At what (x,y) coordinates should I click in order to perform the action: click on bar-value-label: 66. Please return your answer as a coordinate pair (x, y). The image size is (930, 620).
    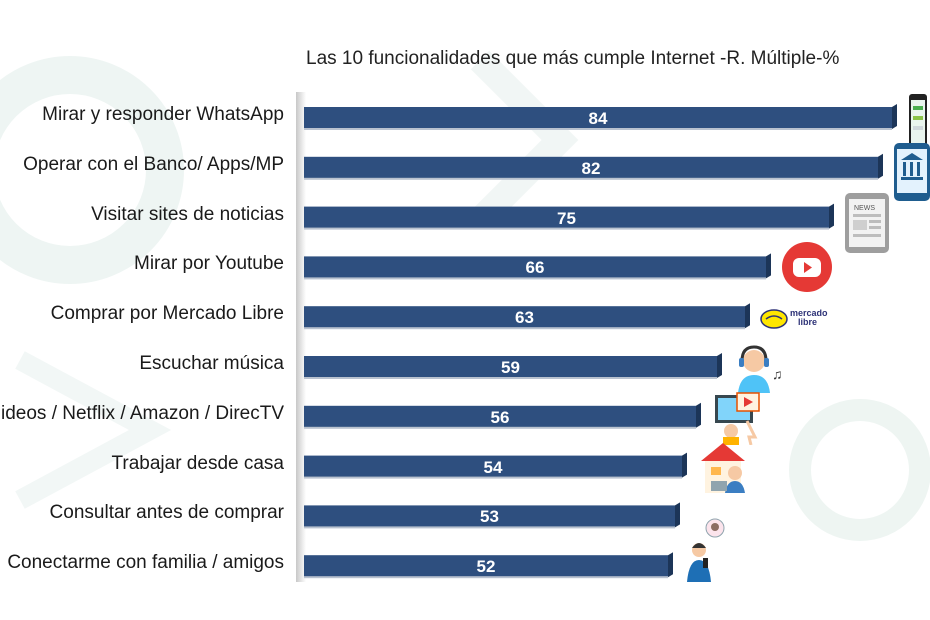
    Looking at the image, I should click on (535, 268).